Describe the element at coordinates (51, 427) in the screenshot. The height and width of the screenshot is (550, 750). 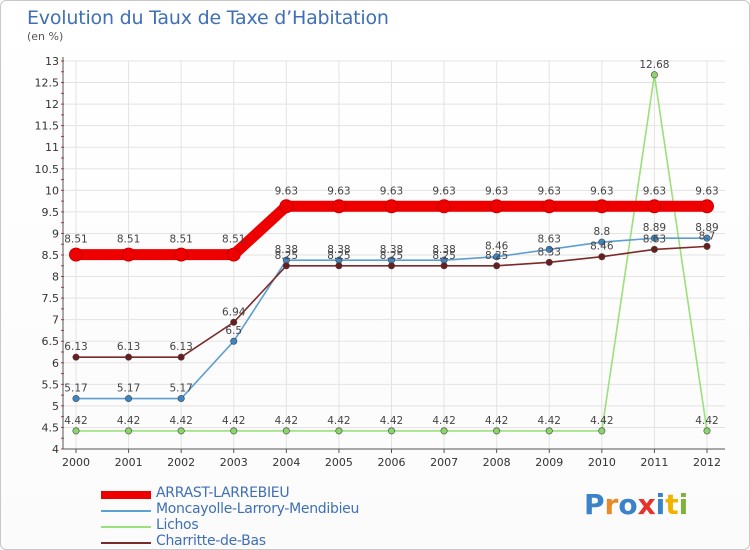
I see `y-tick-label: 4.5` at that location.